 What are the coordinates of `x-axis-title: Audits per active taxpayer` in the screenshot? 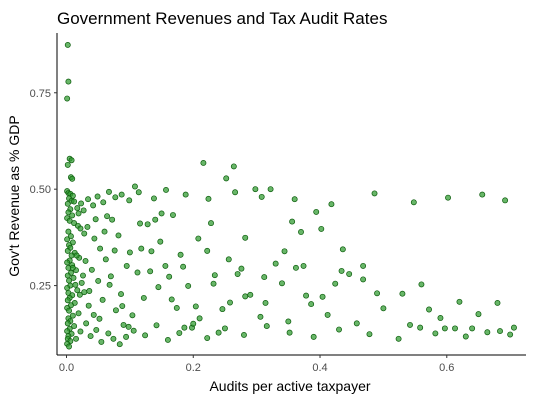 It's located at (289, 386).